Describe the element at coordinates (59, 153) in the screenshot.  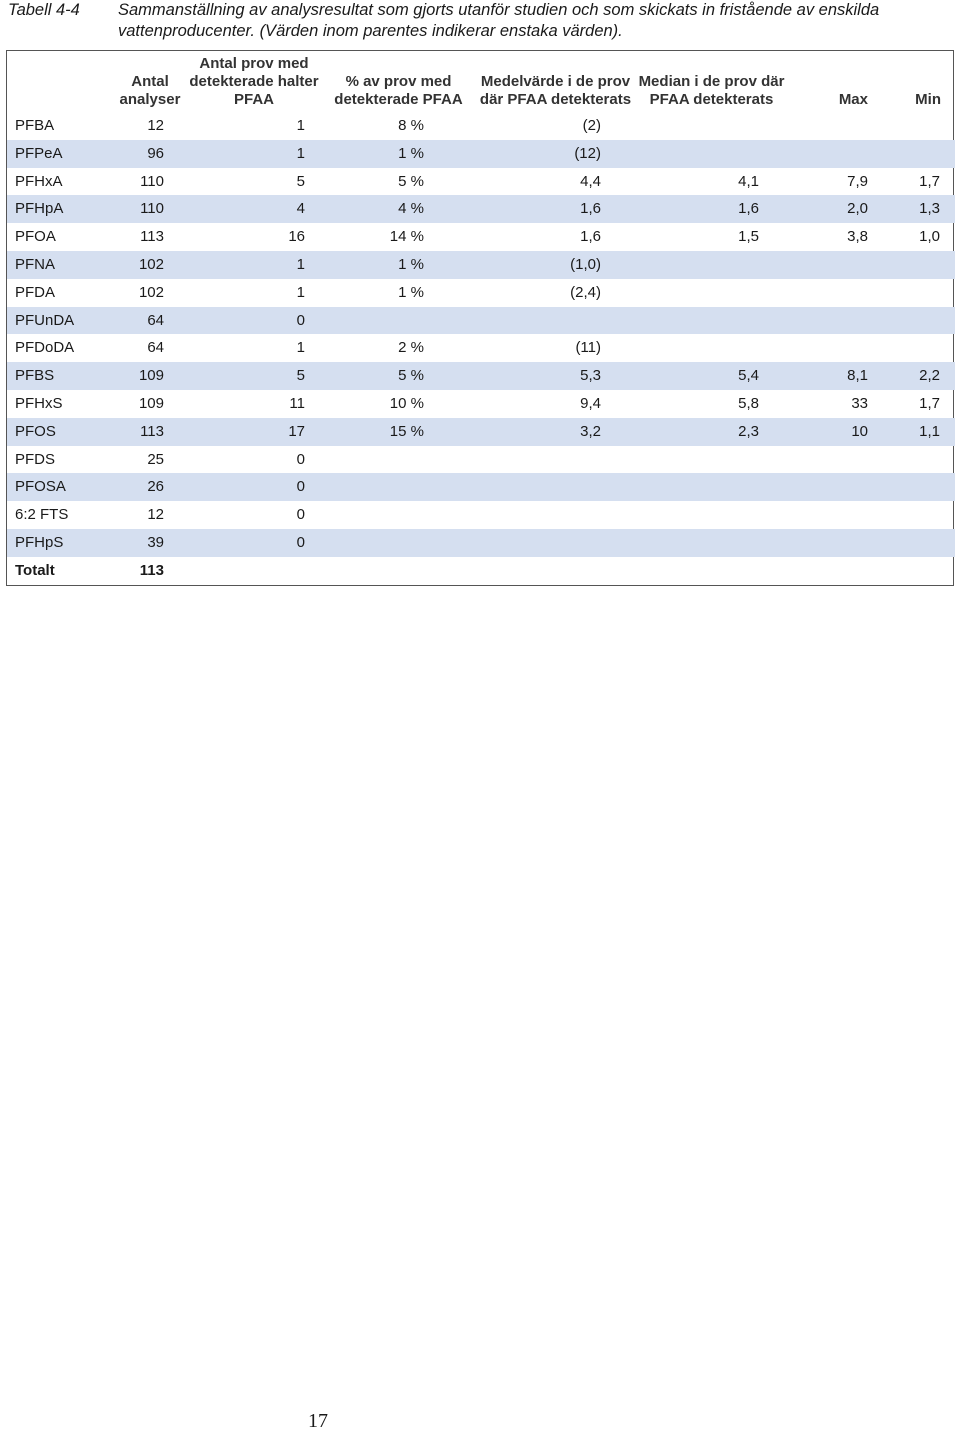
I see `substance-cell: PFPeA` at that location.